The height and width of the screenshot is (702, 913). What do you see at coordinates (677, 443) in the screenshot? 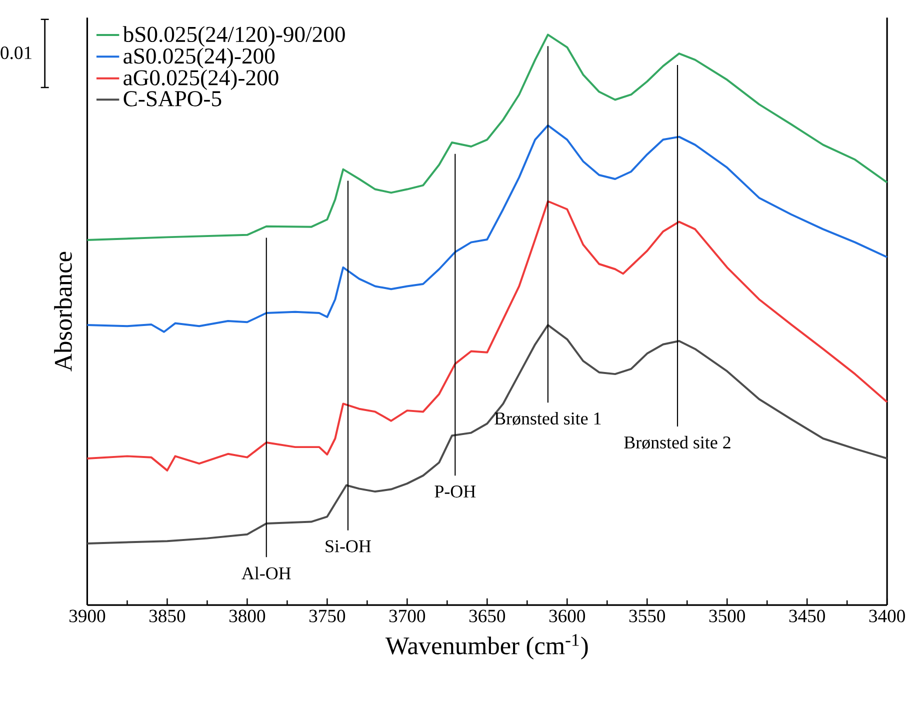
I see `ref-line-label: Brønsted site 2` at bounding box center [677, 443].